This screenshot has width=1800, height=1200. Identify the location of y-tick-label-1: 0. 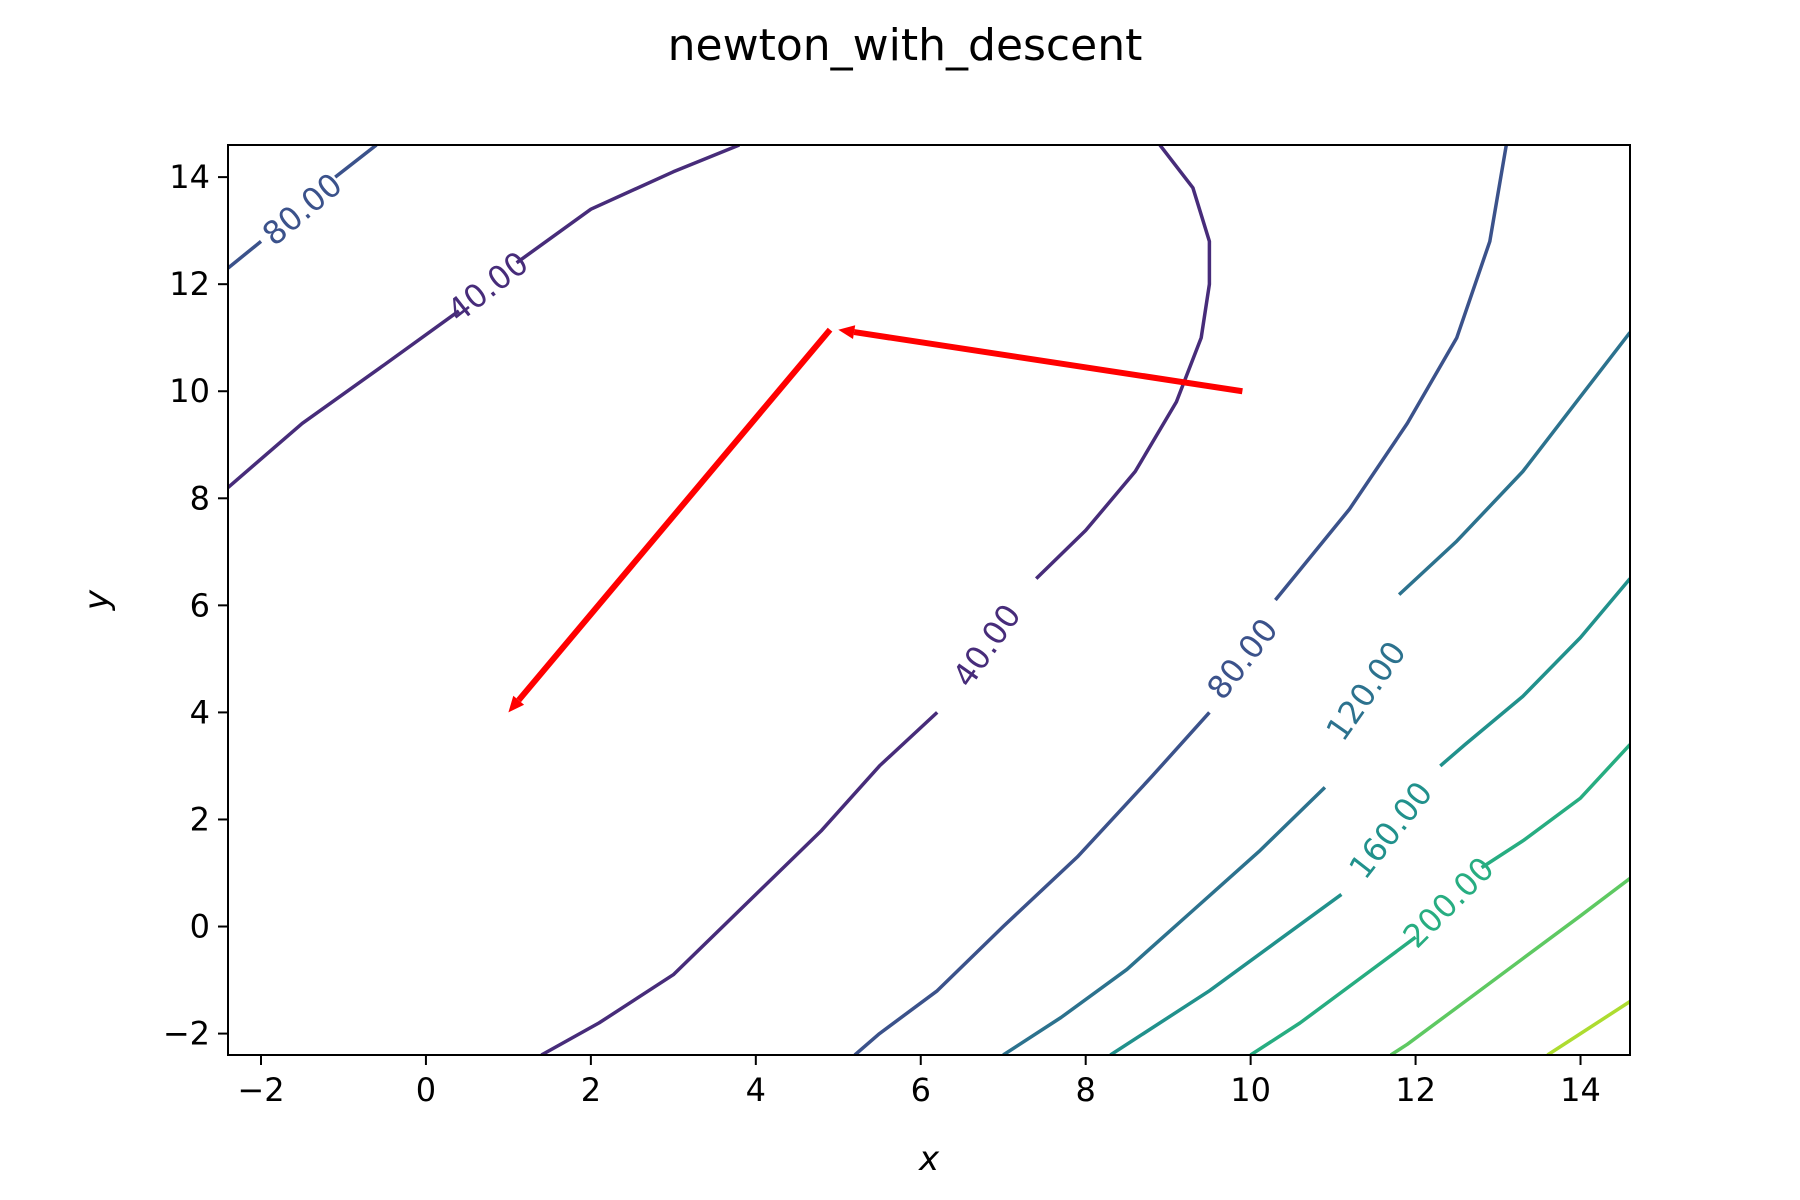
(200, 927).